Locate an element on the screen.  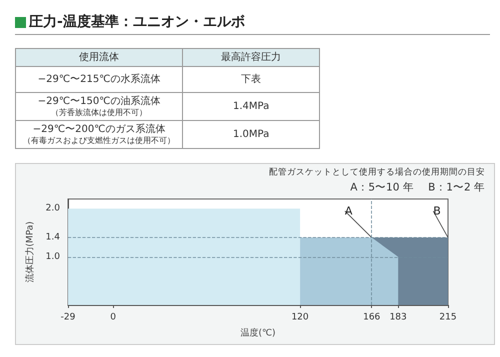
x-tick-label: 215 is located at coordinates (448, 317).